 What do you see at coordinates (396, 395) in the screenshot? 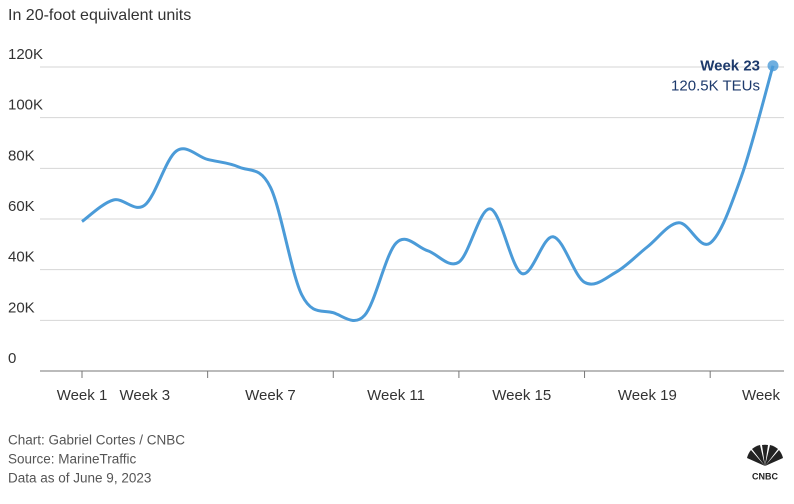
I see `x-tick-label: Week 11` at bounding box center [396, 395].